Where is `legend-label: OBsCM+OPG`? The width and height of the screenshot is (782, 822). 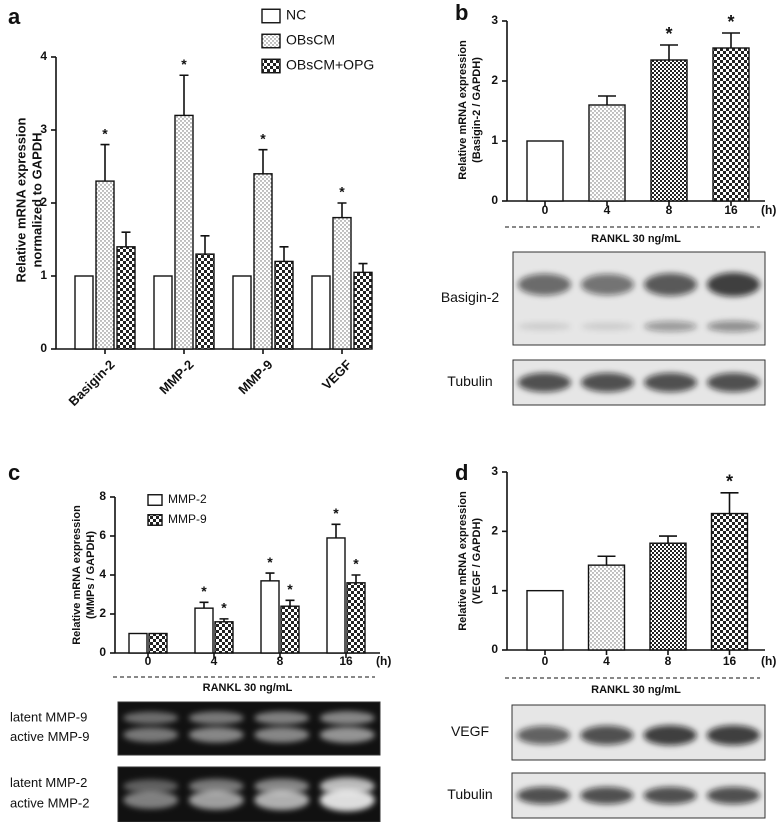
legend-label: OBsCM+OPG is located at coordinates (330, 65).